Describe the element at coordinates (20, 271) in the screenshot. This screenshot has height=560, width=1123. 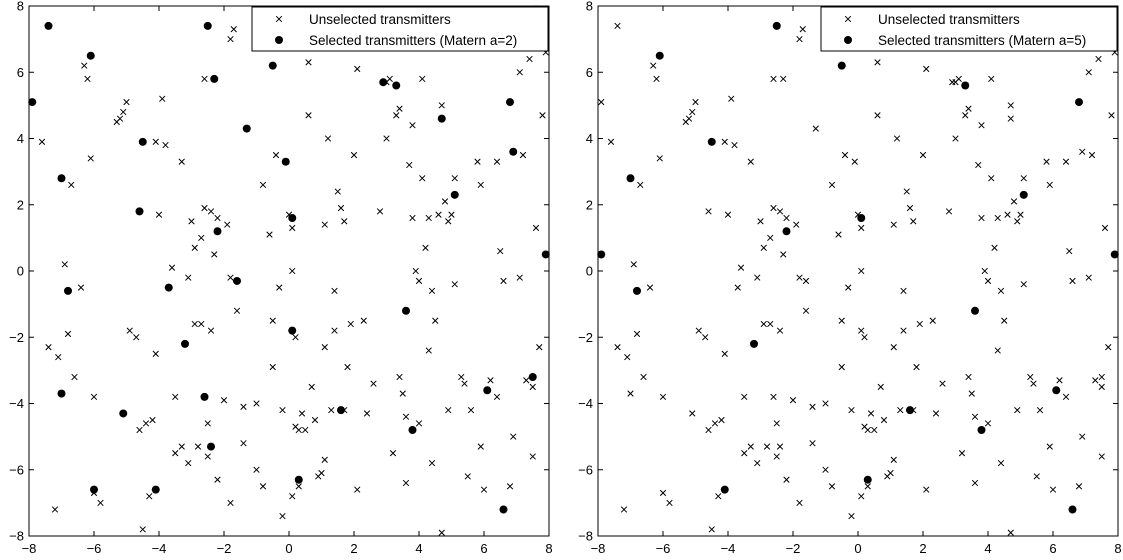
I see `y-tick-label: 0` at that location.